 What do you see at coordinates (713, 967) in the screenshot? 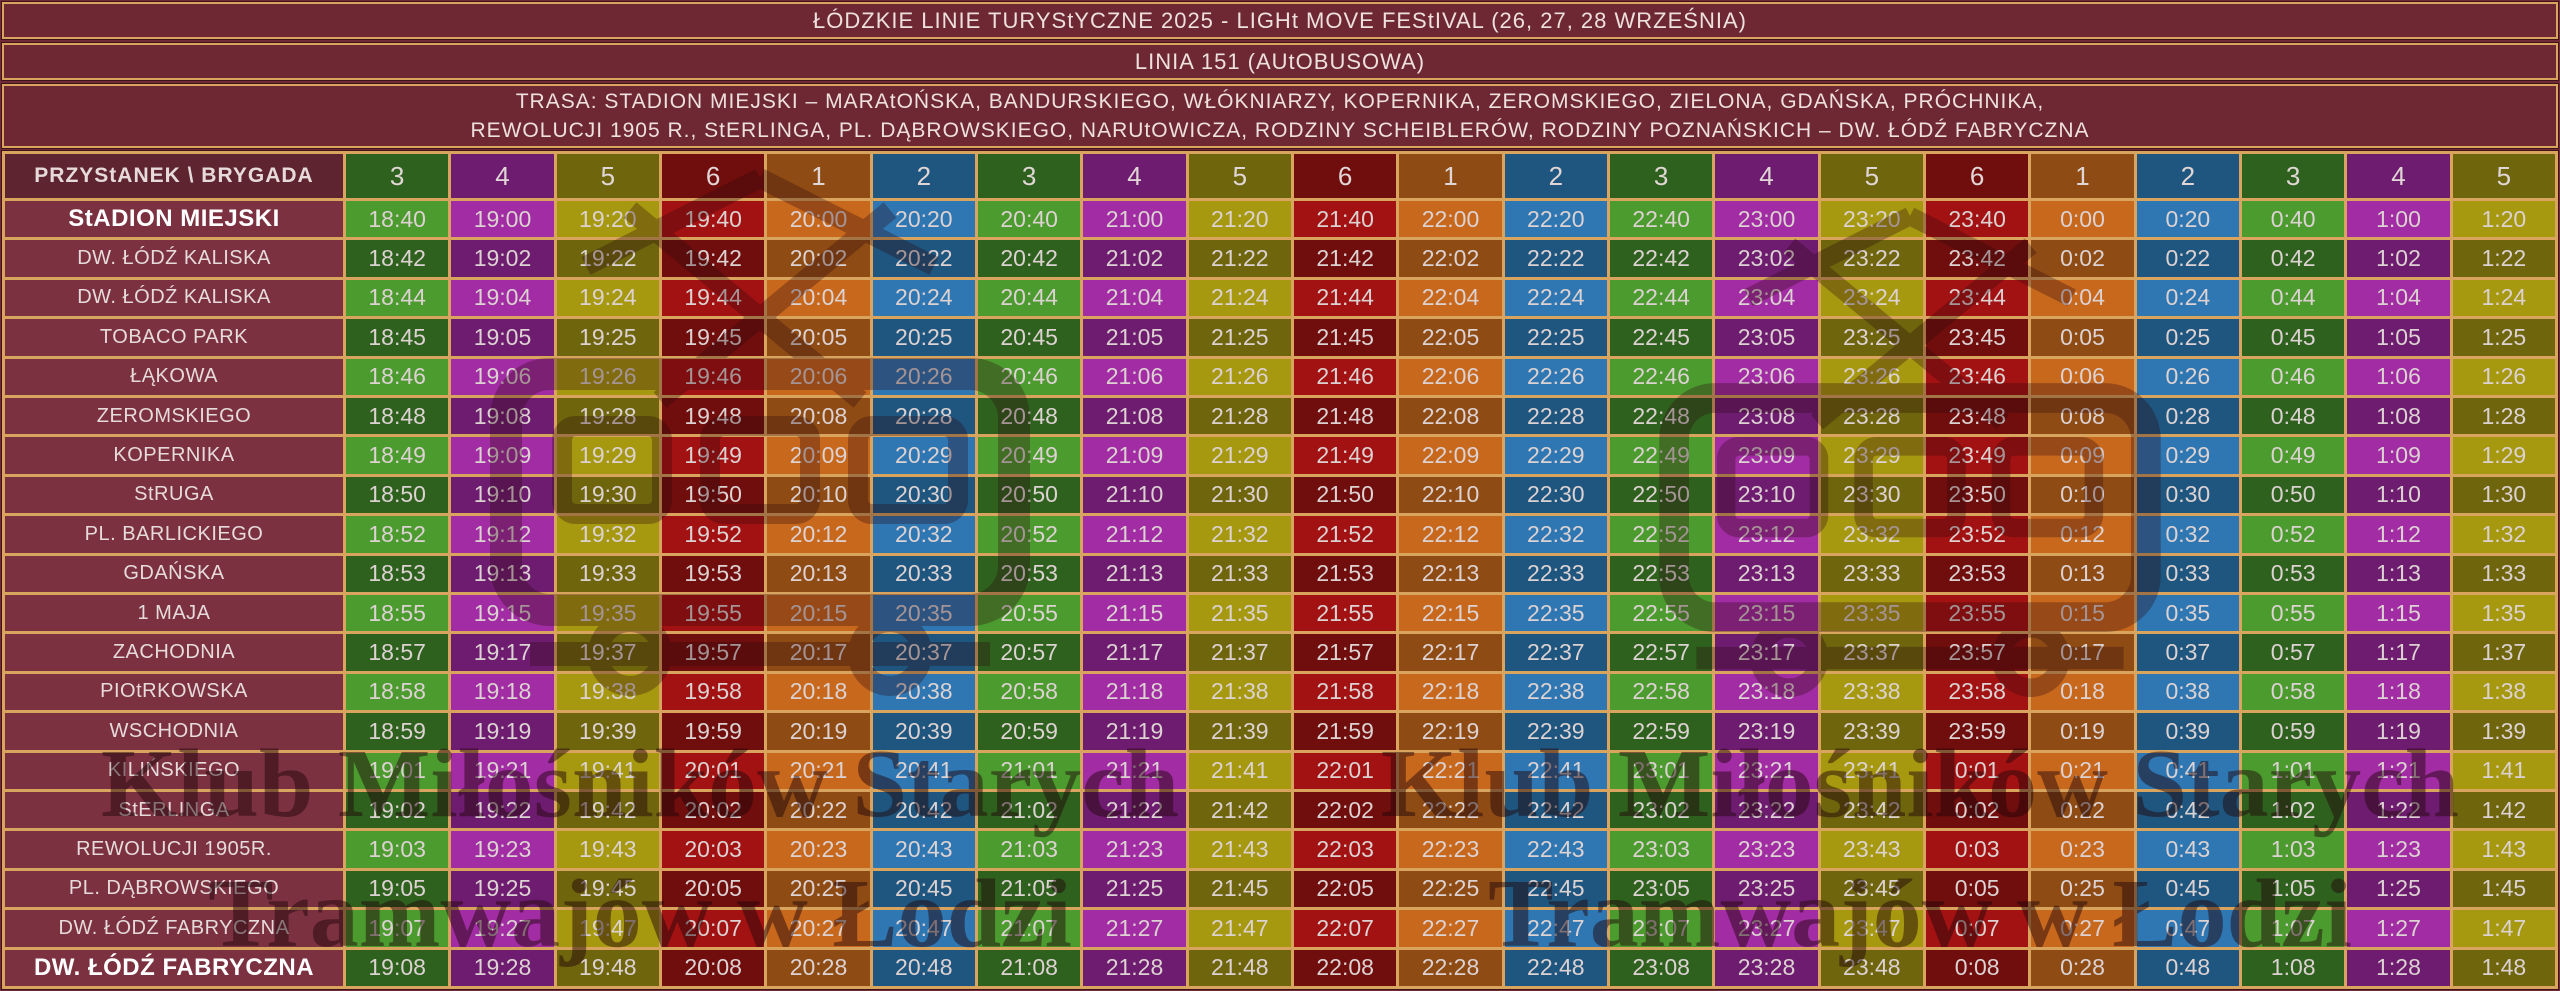
I see `time-cell: 20:08` at bounding box center [713, 967].